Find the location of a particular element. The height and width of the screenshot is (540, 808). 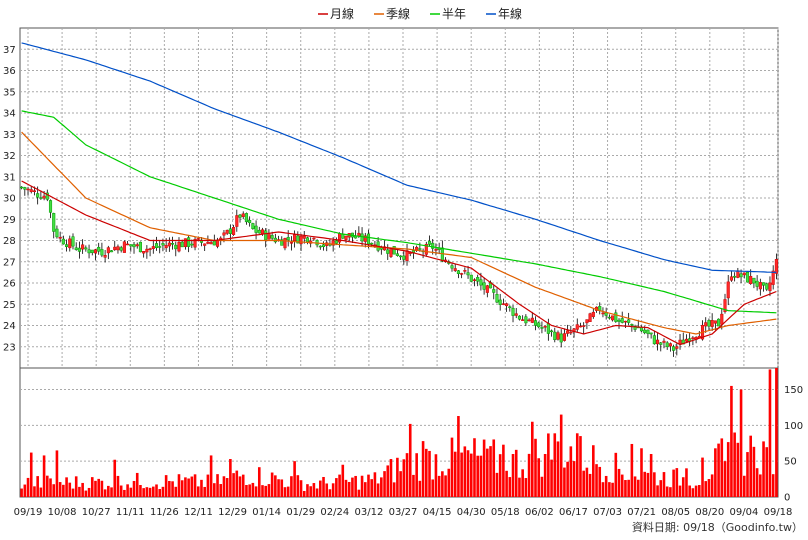

volume-tick-100: 100 is located at coordinates (793, 426).